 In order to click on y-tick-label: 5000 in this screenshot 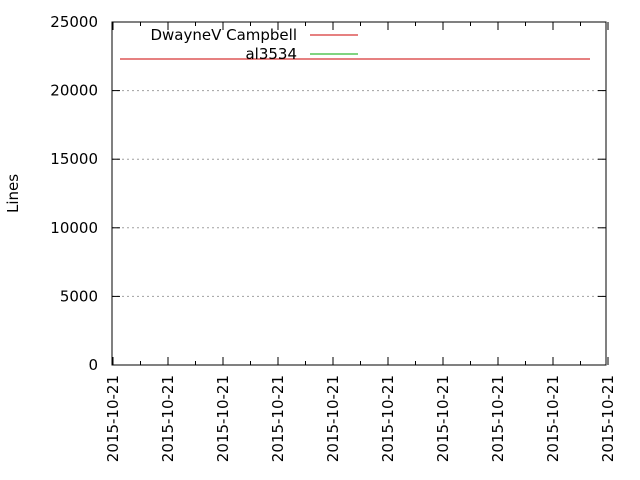, I will do `click(79, 296)`.